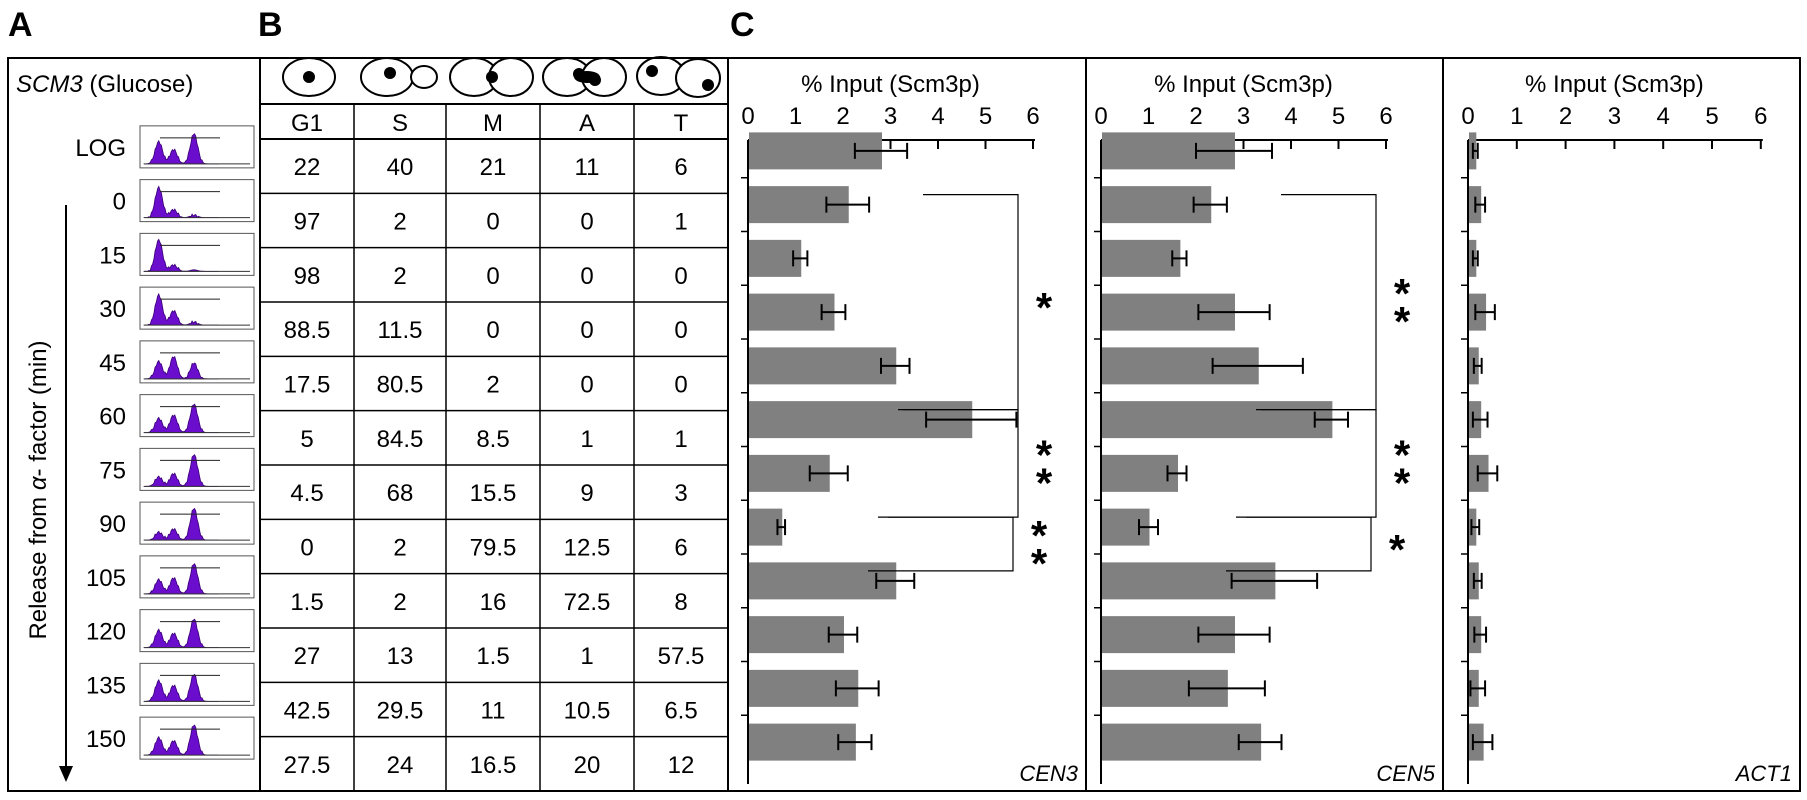 The image size is (1807, 800). I want to click on table-cell: 9, so click(586, 493).